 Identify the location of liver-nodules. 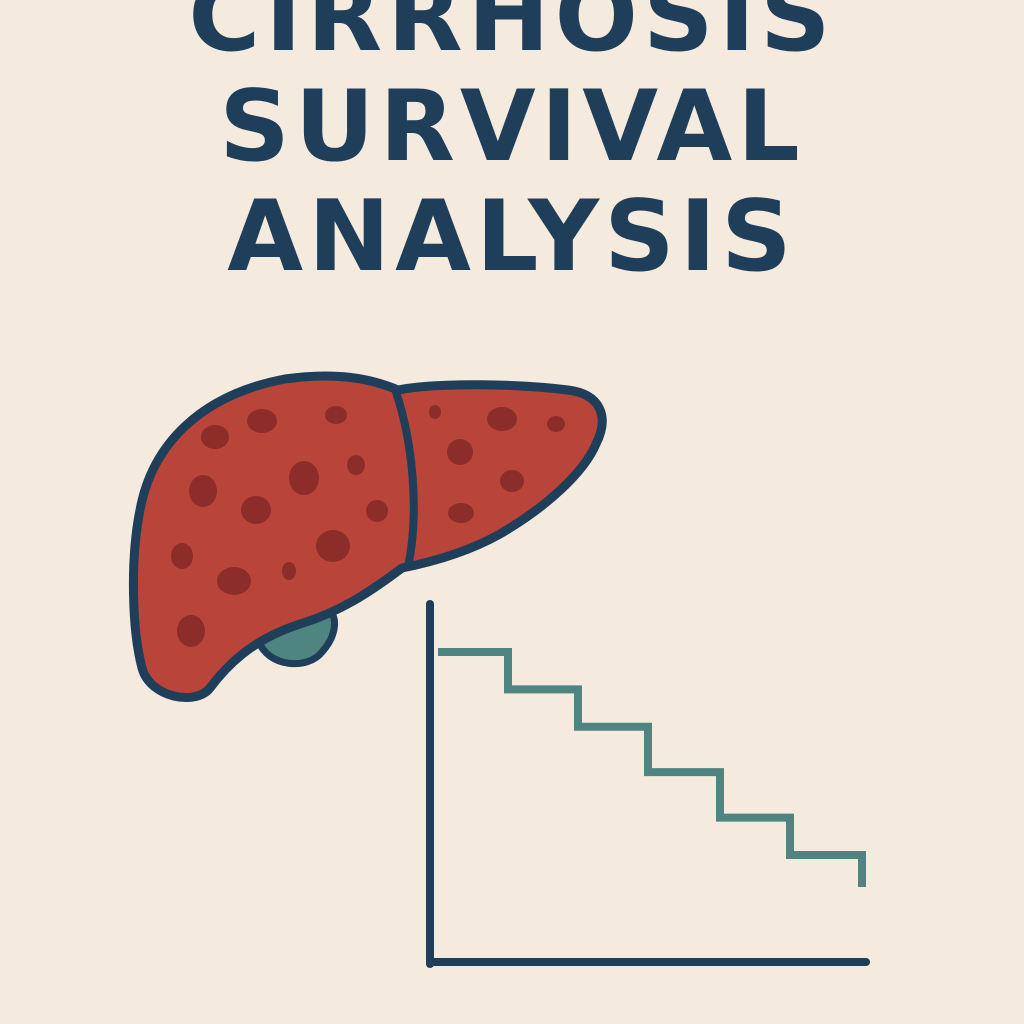
(368, 526).